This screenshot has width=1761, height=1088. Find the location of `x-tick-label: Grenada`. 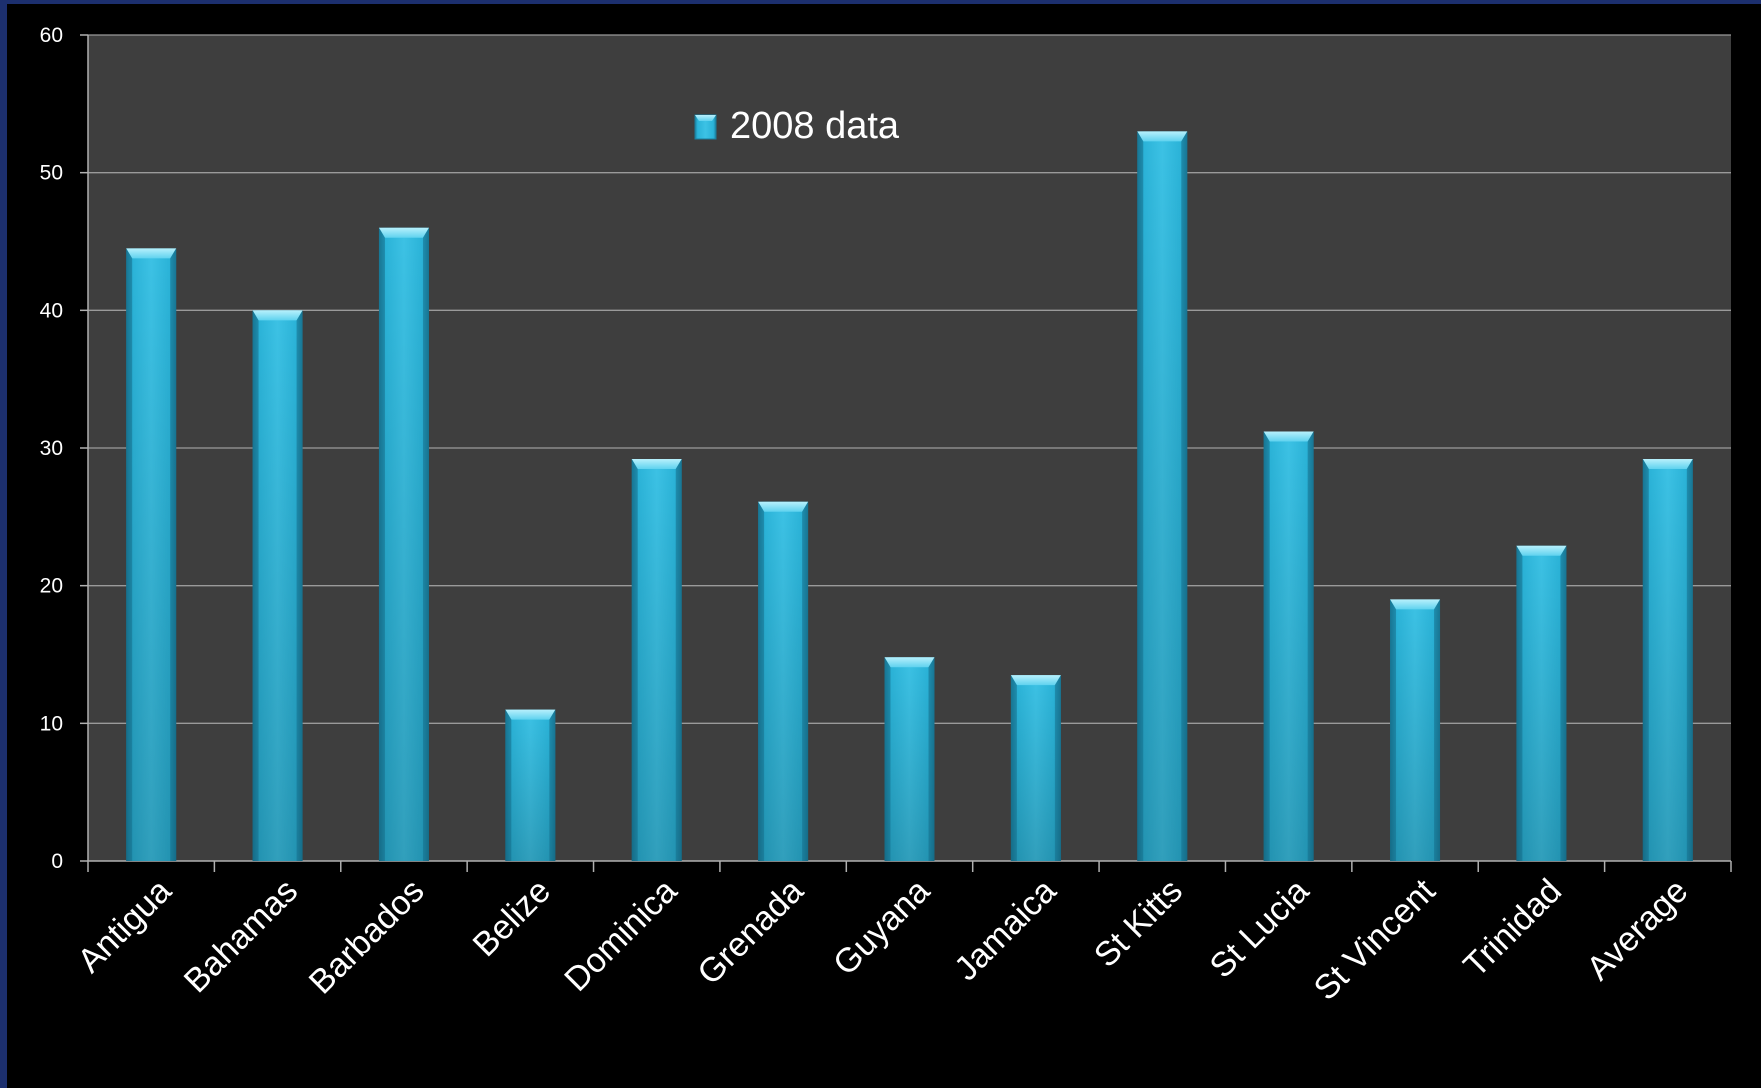

x-tick-label: Grenada is located at coordinates (750, 932).